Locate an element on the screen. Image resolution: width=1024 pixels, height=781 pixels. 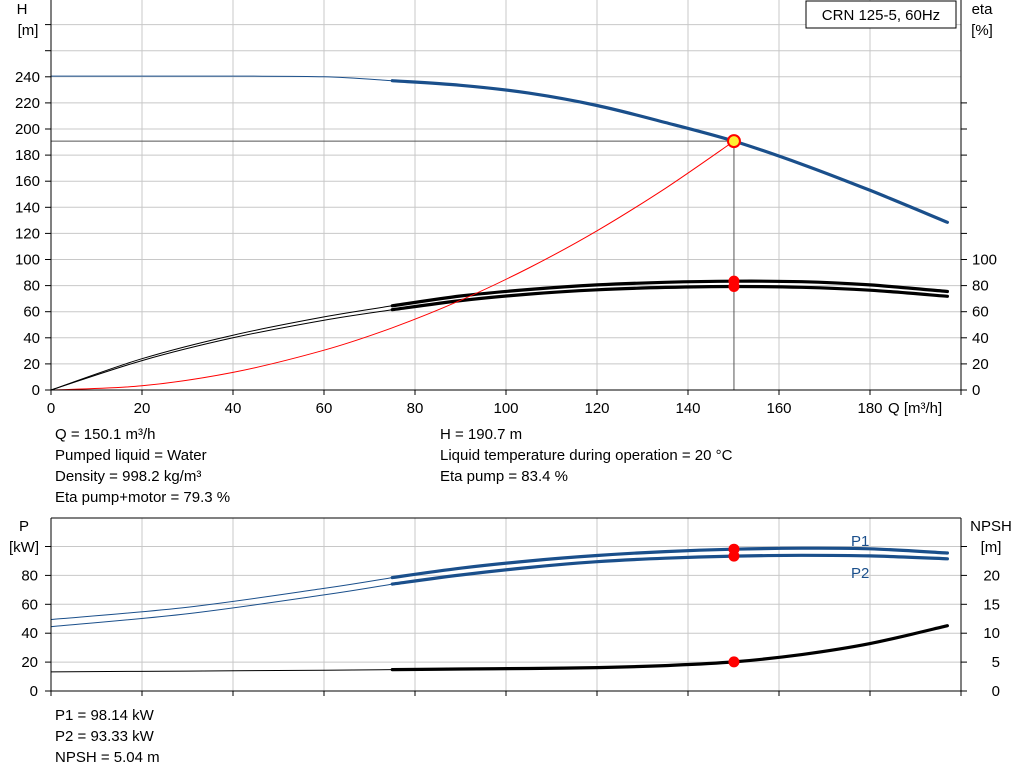
top-y-right-tick-label: 0 is located at coordinates (976, 390).